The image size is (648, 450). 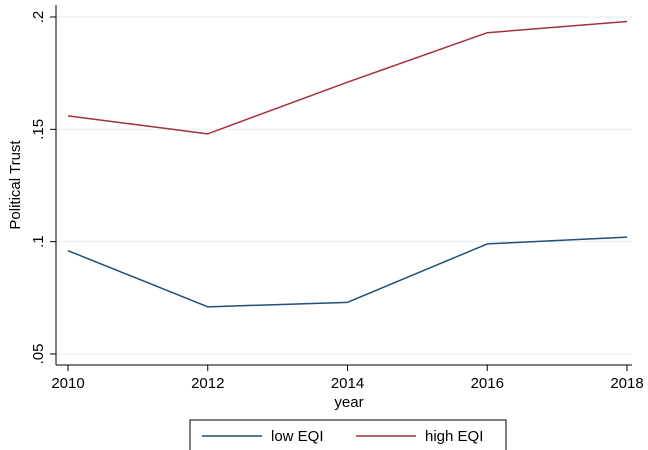 I want to click on x-axis-title: year, so click(x=348, y=402).